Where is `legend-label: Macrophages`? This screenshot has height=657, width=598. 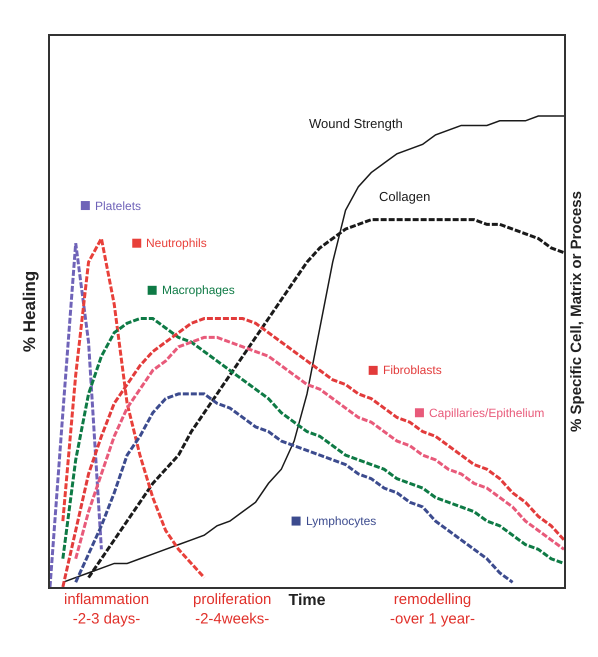 legend-label: Macrophages is located at coordinates (198, 290).